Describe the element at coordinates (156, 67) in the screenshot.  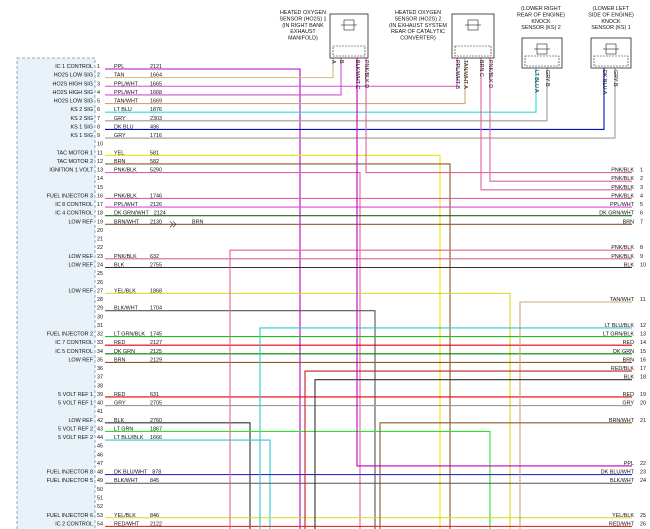
I see `circuit-number: 2121` at that location.